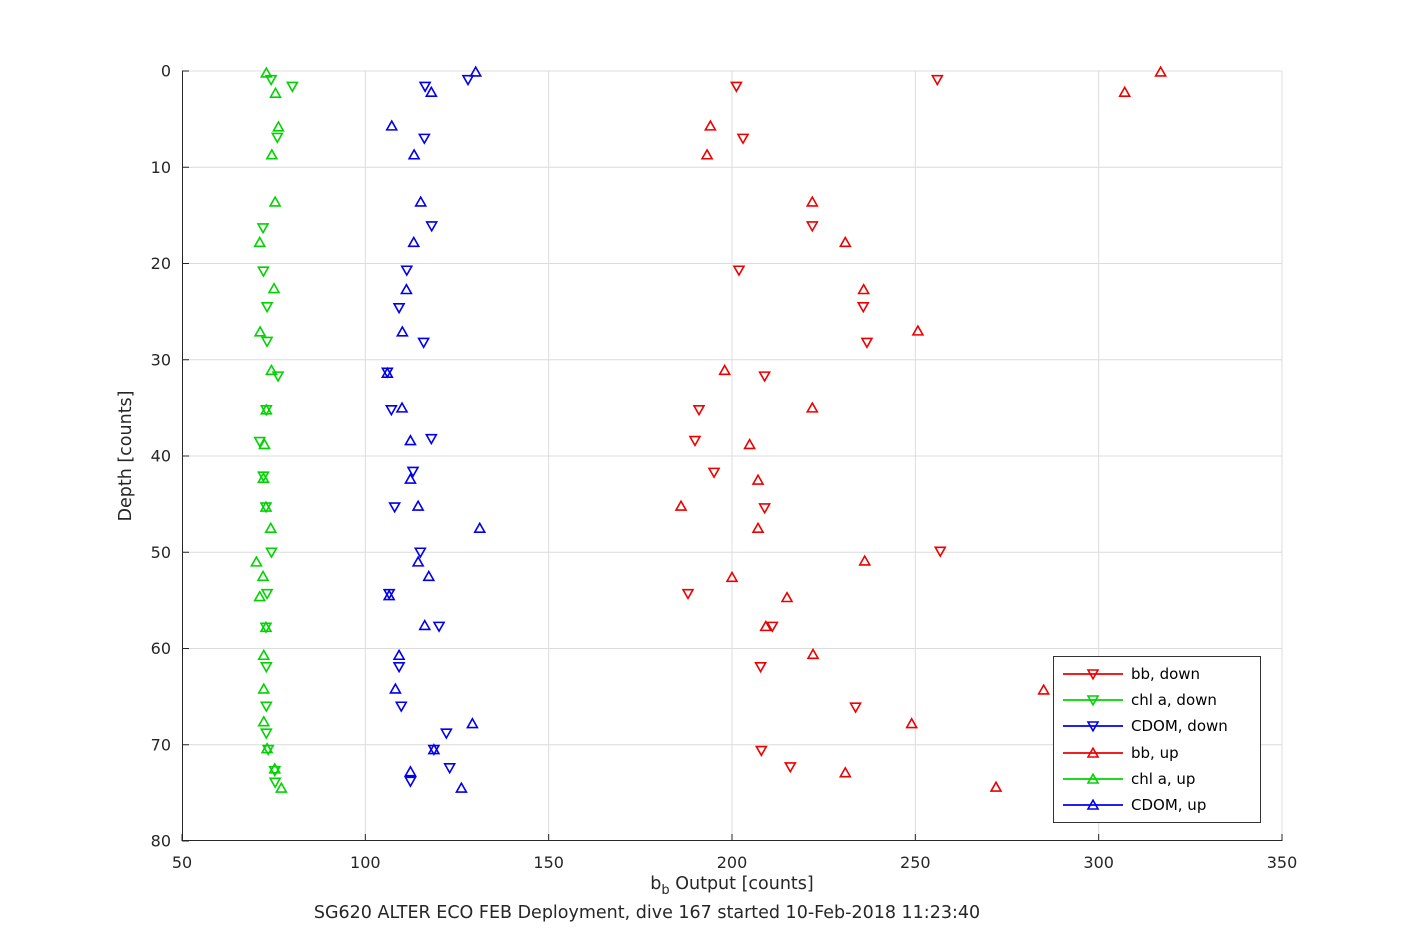 This screenshot has width=1417, height=945. What do you see at coordinates (915, 862) in the screenshot?
I see `x-tick-label: 250` at bounding box center [915, 862].